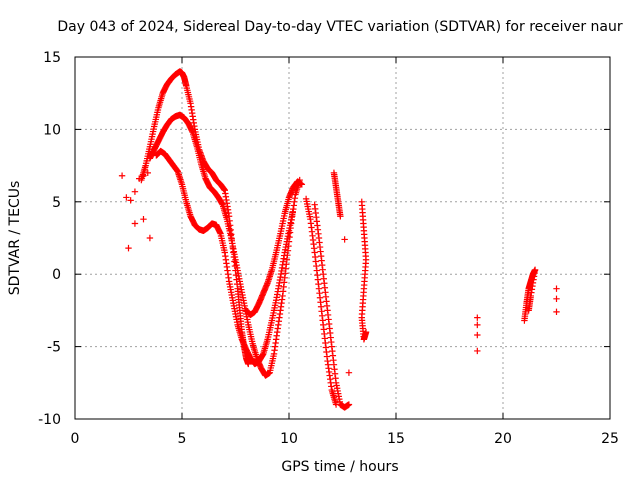  I want to click on x-tick-label: 0, so click(75, 439).